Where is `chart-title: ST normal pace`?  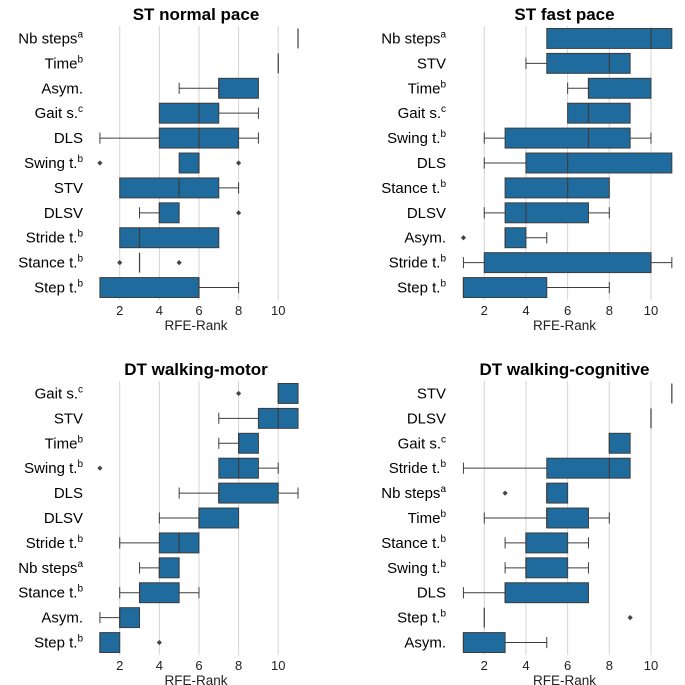
chart-title: ST normal pace is located at coordinates (196, 14).